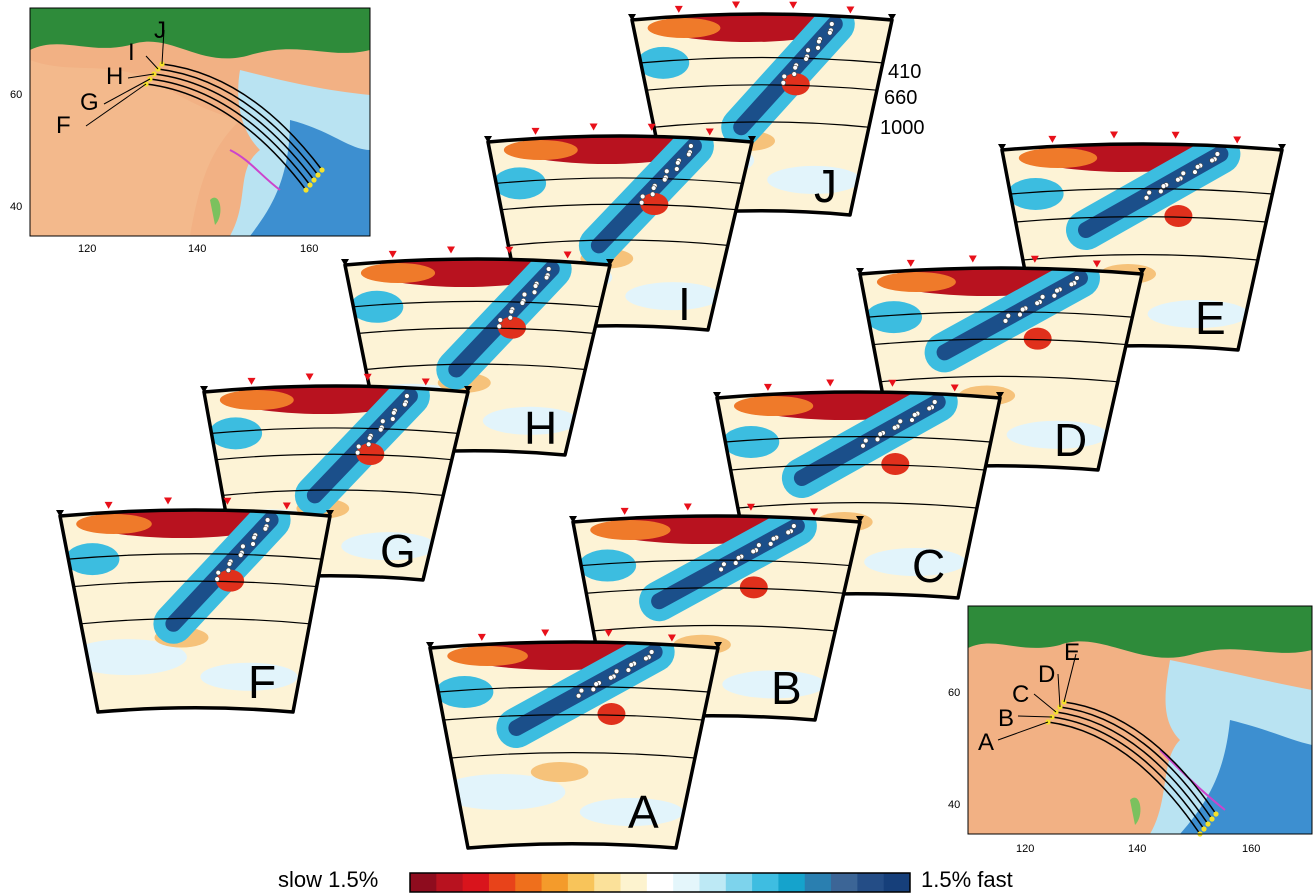 The height and width of the screenshot is (896, 1314). Describe the element at coordinates (16, 95) in the screenshot. I see `map-north-ytick-60: 60` at that location.